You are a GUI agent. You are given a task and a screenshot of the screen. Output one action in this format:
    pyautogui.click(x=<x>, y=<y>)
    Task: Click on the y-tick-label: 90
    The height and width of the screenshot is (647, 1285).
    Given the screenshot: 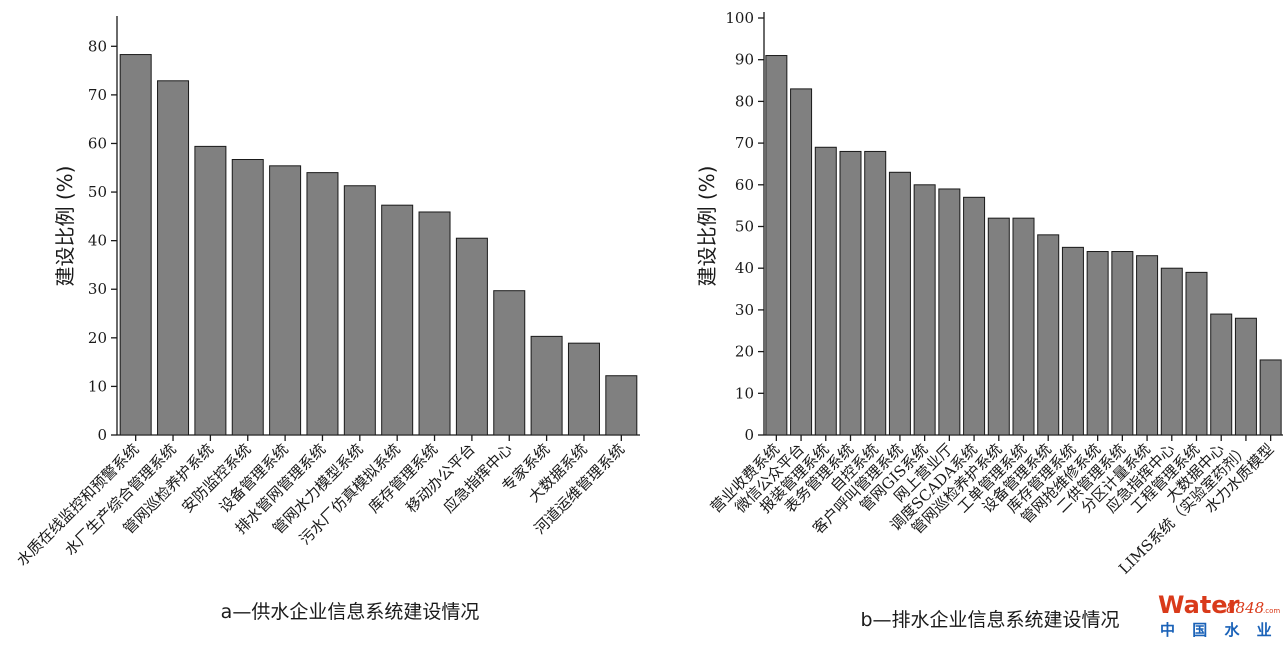 What is the action you would take?
    pyautogui.click(x=744, y=60)
    